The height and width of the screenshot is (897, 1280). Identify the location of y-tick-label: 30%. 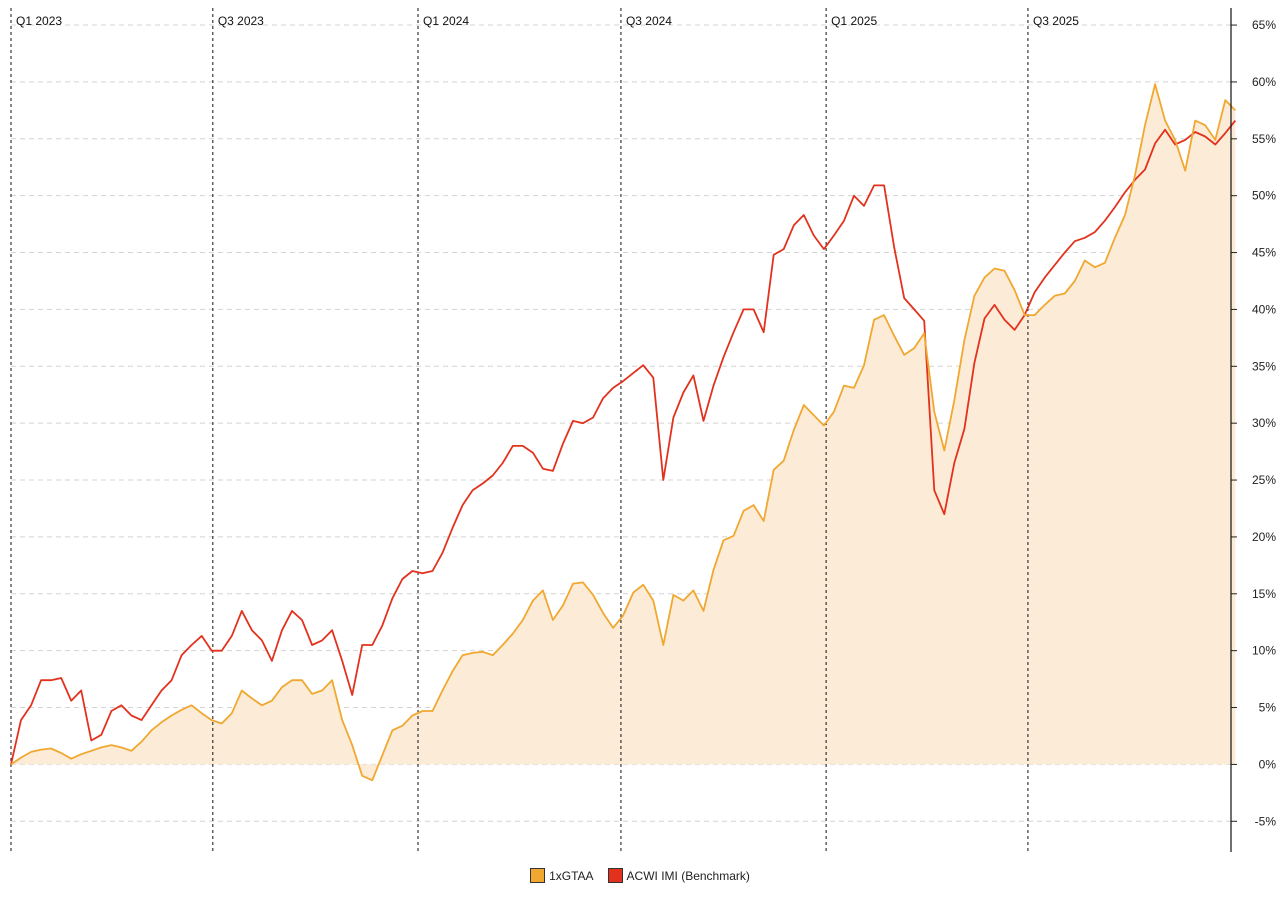
(1264, 423).